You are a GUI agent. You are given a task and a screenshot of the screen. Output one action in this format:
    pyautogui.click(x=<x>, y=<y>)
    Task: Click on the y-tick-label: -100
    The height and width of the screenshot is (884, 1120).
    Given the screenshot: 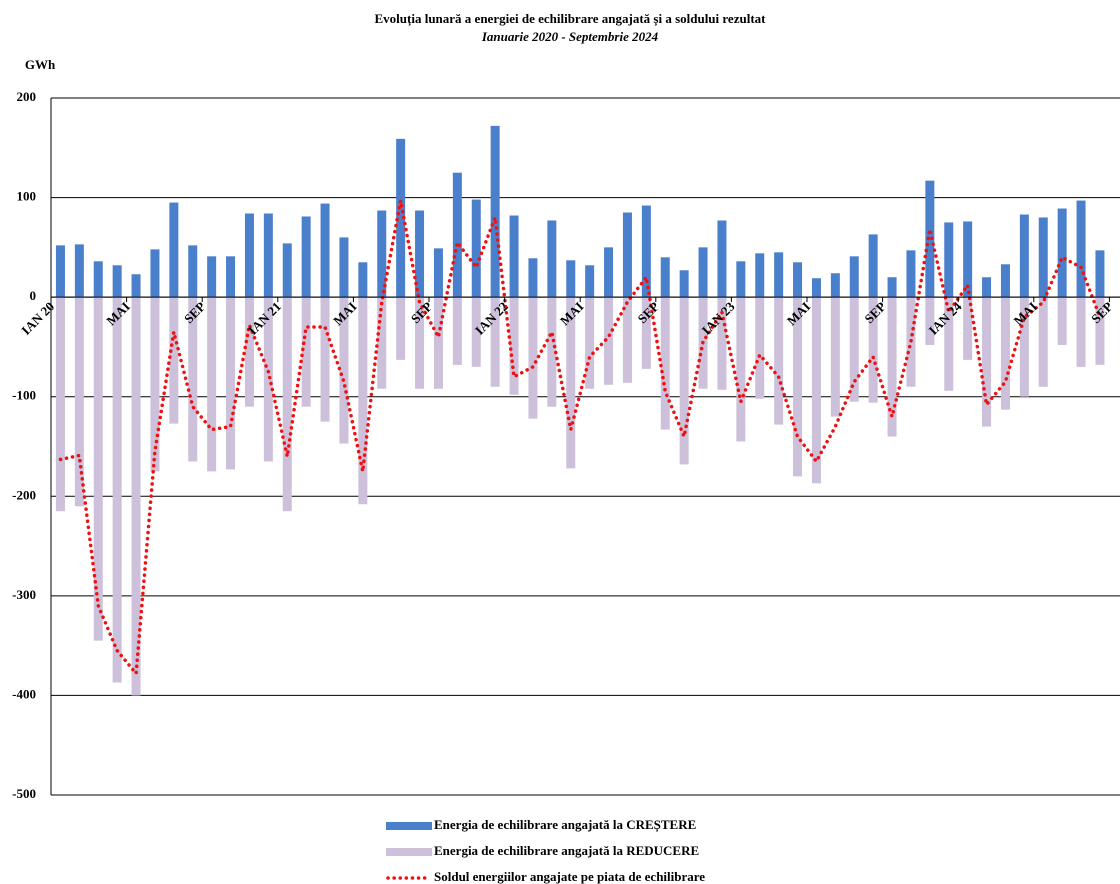 What is the action you would take?
    pyautogui.click(x=24, y=395)
    